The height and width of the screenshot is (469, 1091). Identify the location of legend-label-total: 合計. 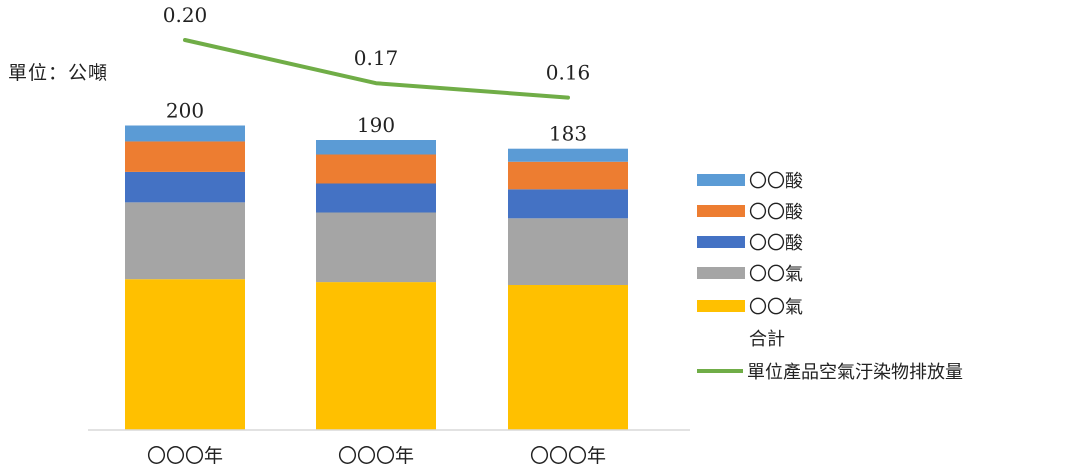
(767, 339).